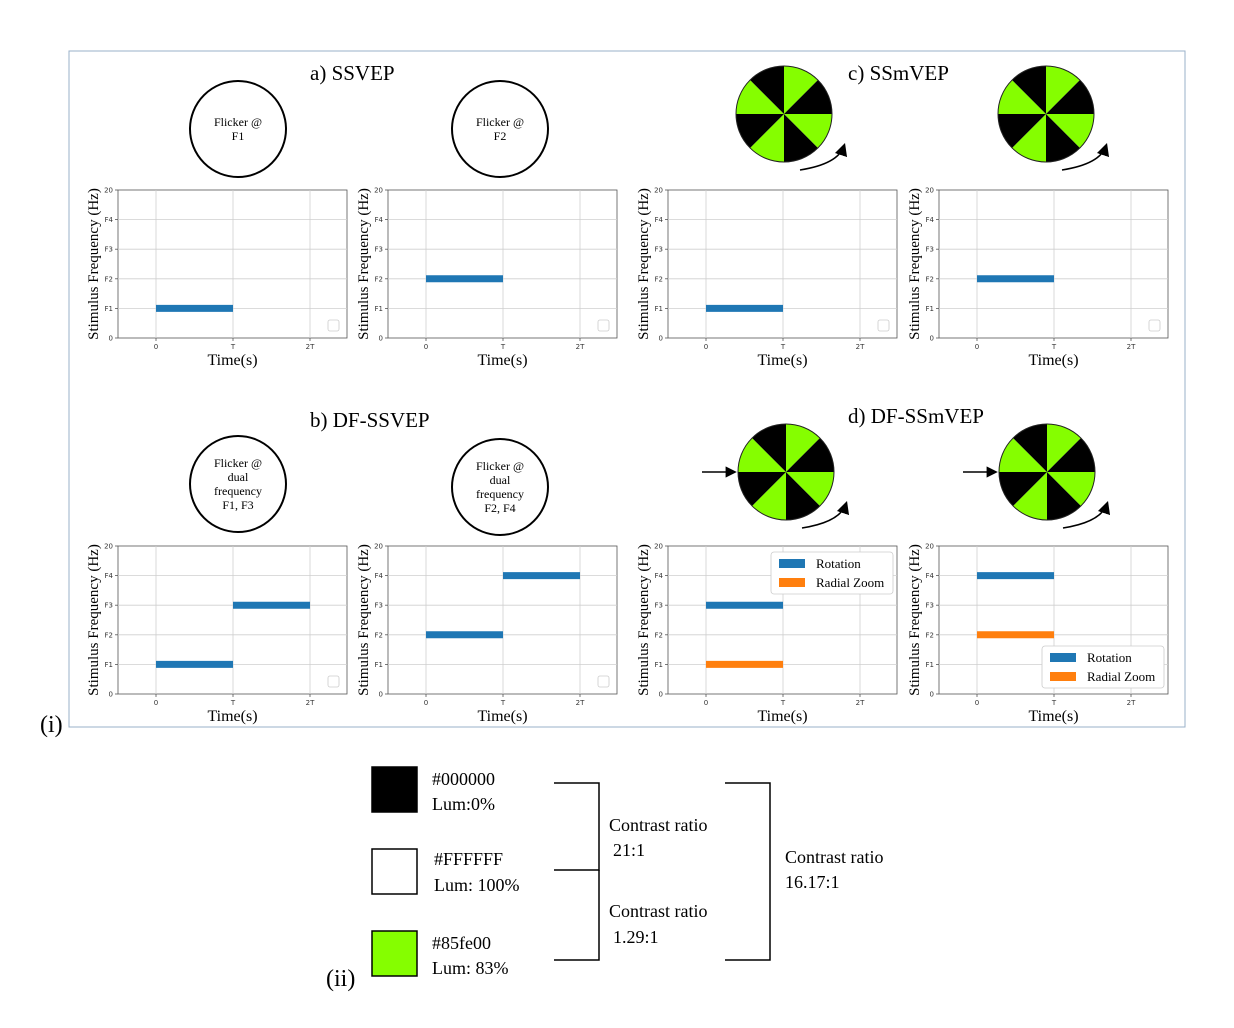 The height and width of the screenshot is (1028, 1234). Describe the element at coordinates (340, 979) in the screenshot. I see `part-ii-label: (ii)` at that location.